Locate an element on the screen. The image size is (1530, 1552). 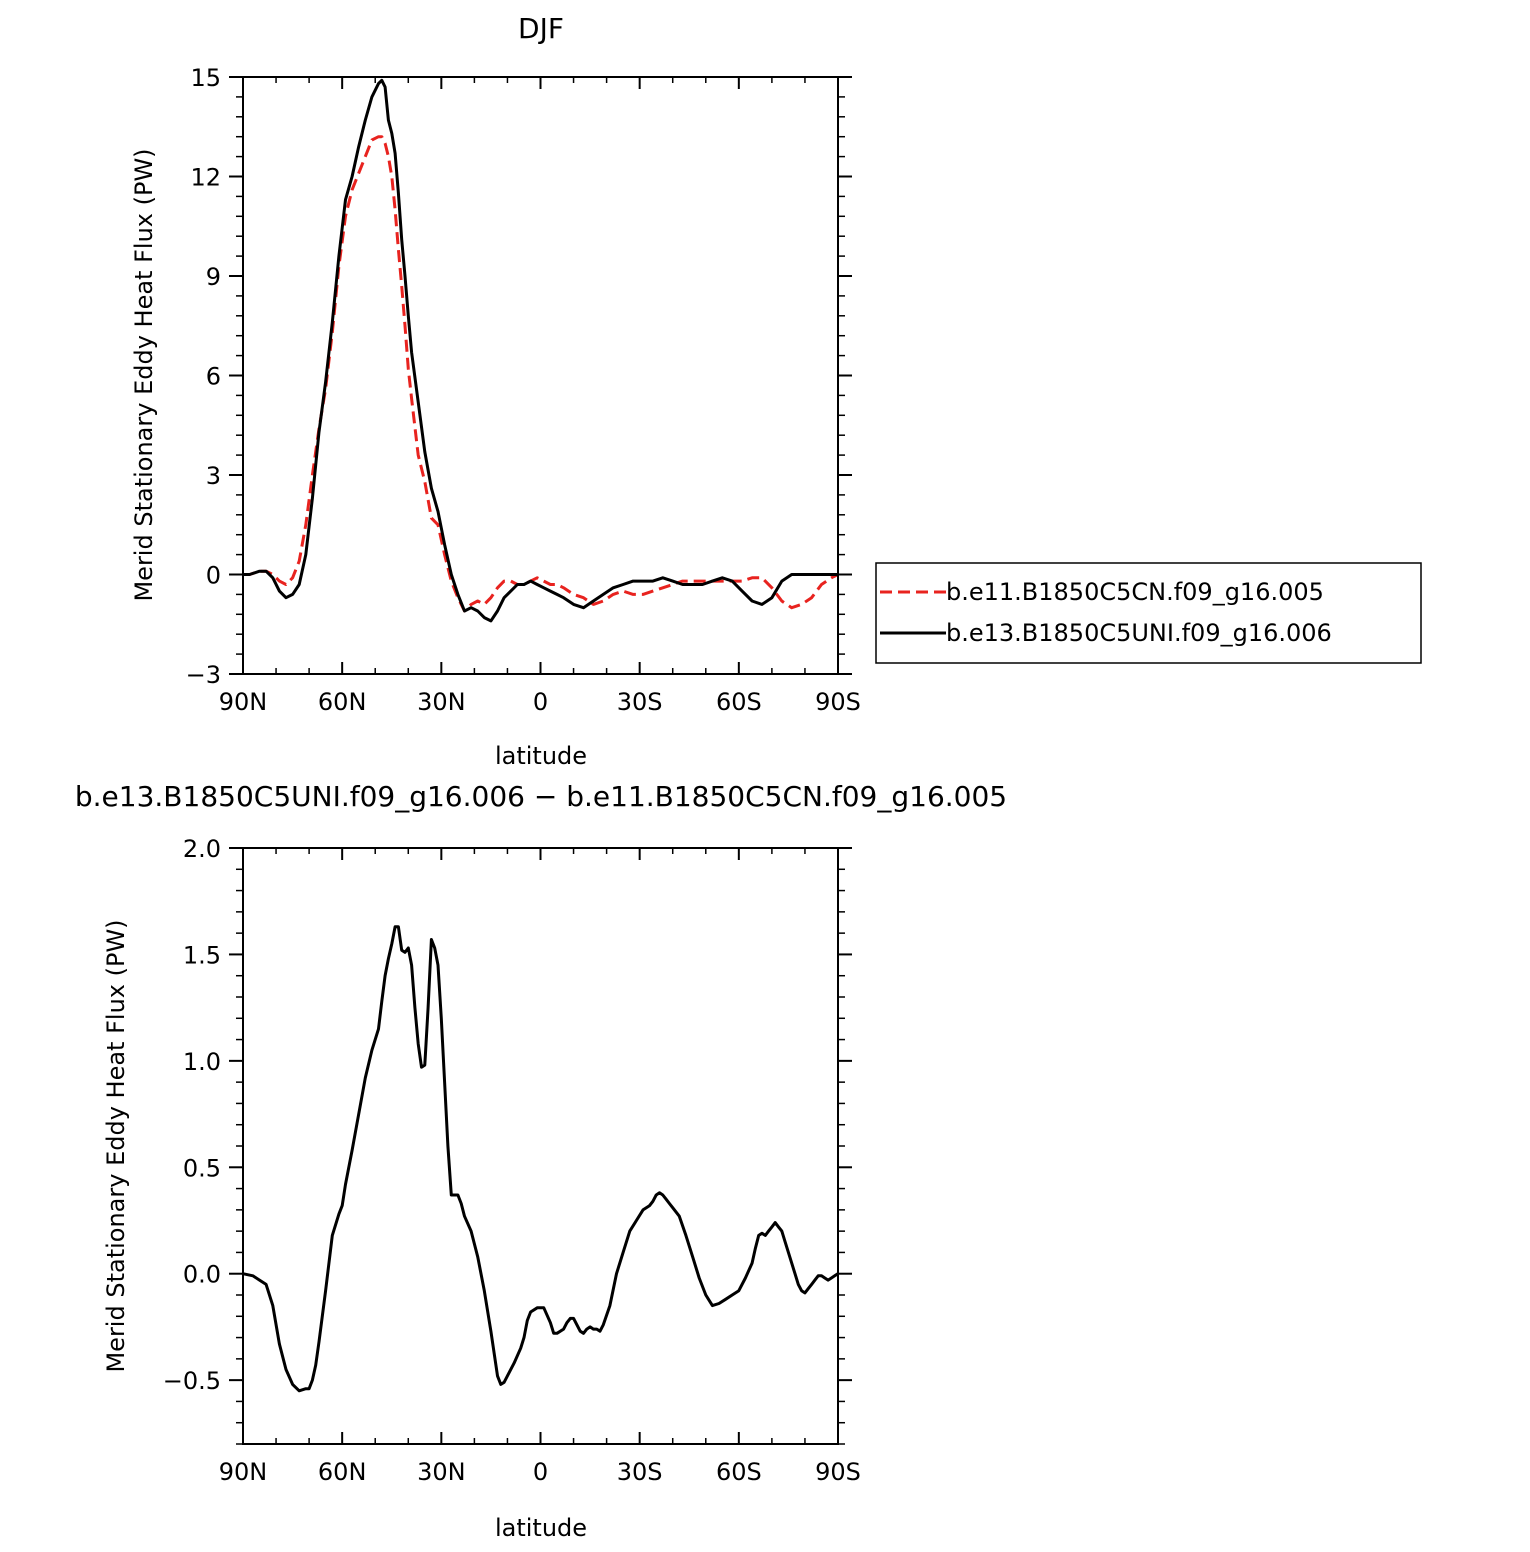
legend-label-series-2: b.e13.B1850C5UNI.f09_g16.006 is located at coordinates (1139, 633).